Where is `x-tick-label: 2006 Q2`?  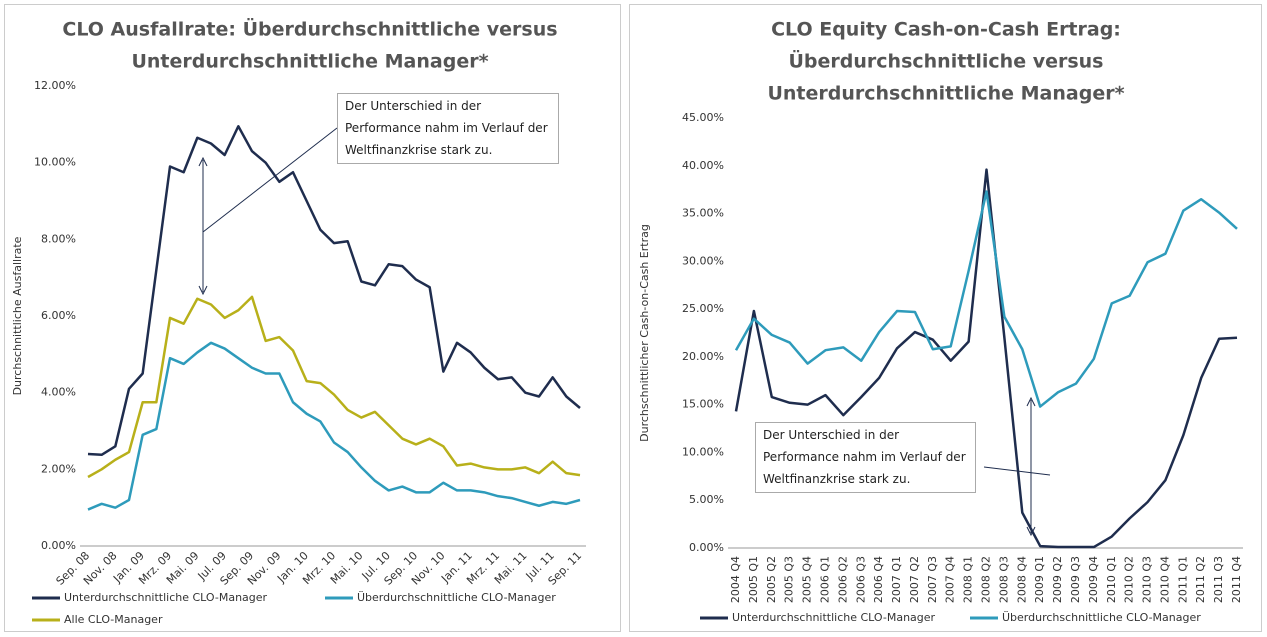 x-tick-label: 2006 Q2 is located at coordinates (842, 579).